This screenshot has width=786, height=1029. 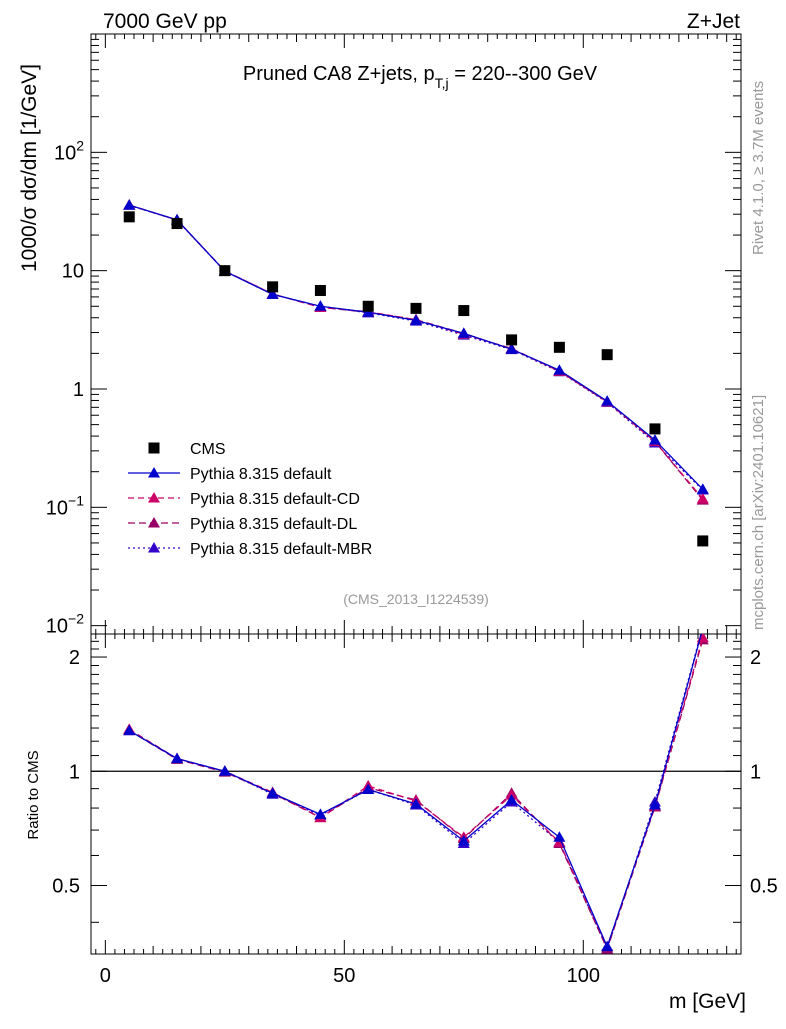 What do you see at coordinates (755, 658) in the screenshot?
I see `y-tick-label-ratio-right: 2` at bounding box center [755, 658].